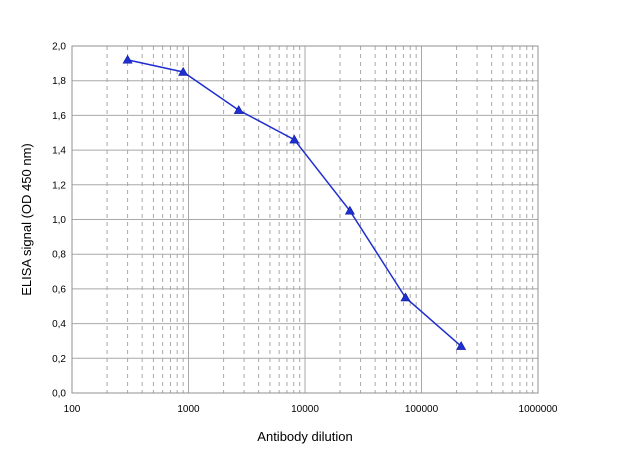 The height and width of the screenshot is (453, 640). What do you see at coordinates (26, 219) in the screenshot?
I see `y-axis-title: ELISA signal (OD 450 nm)` at bounding box center [26, 219].